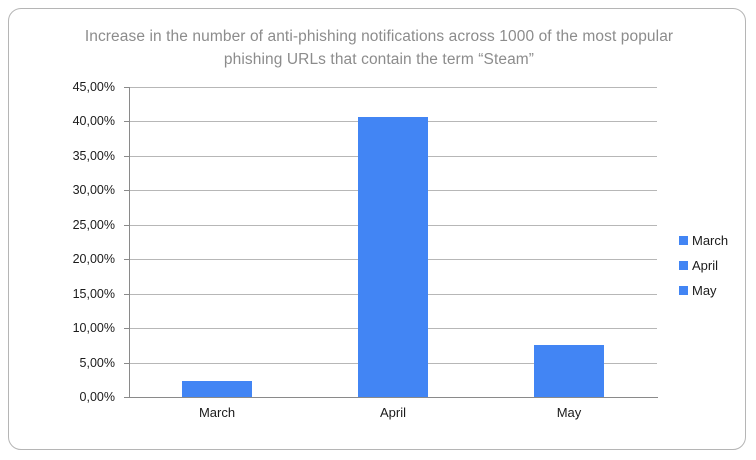 The width and height of the screenshot is (756, 460). I want to click on legend-label: March, so click(710, 240).